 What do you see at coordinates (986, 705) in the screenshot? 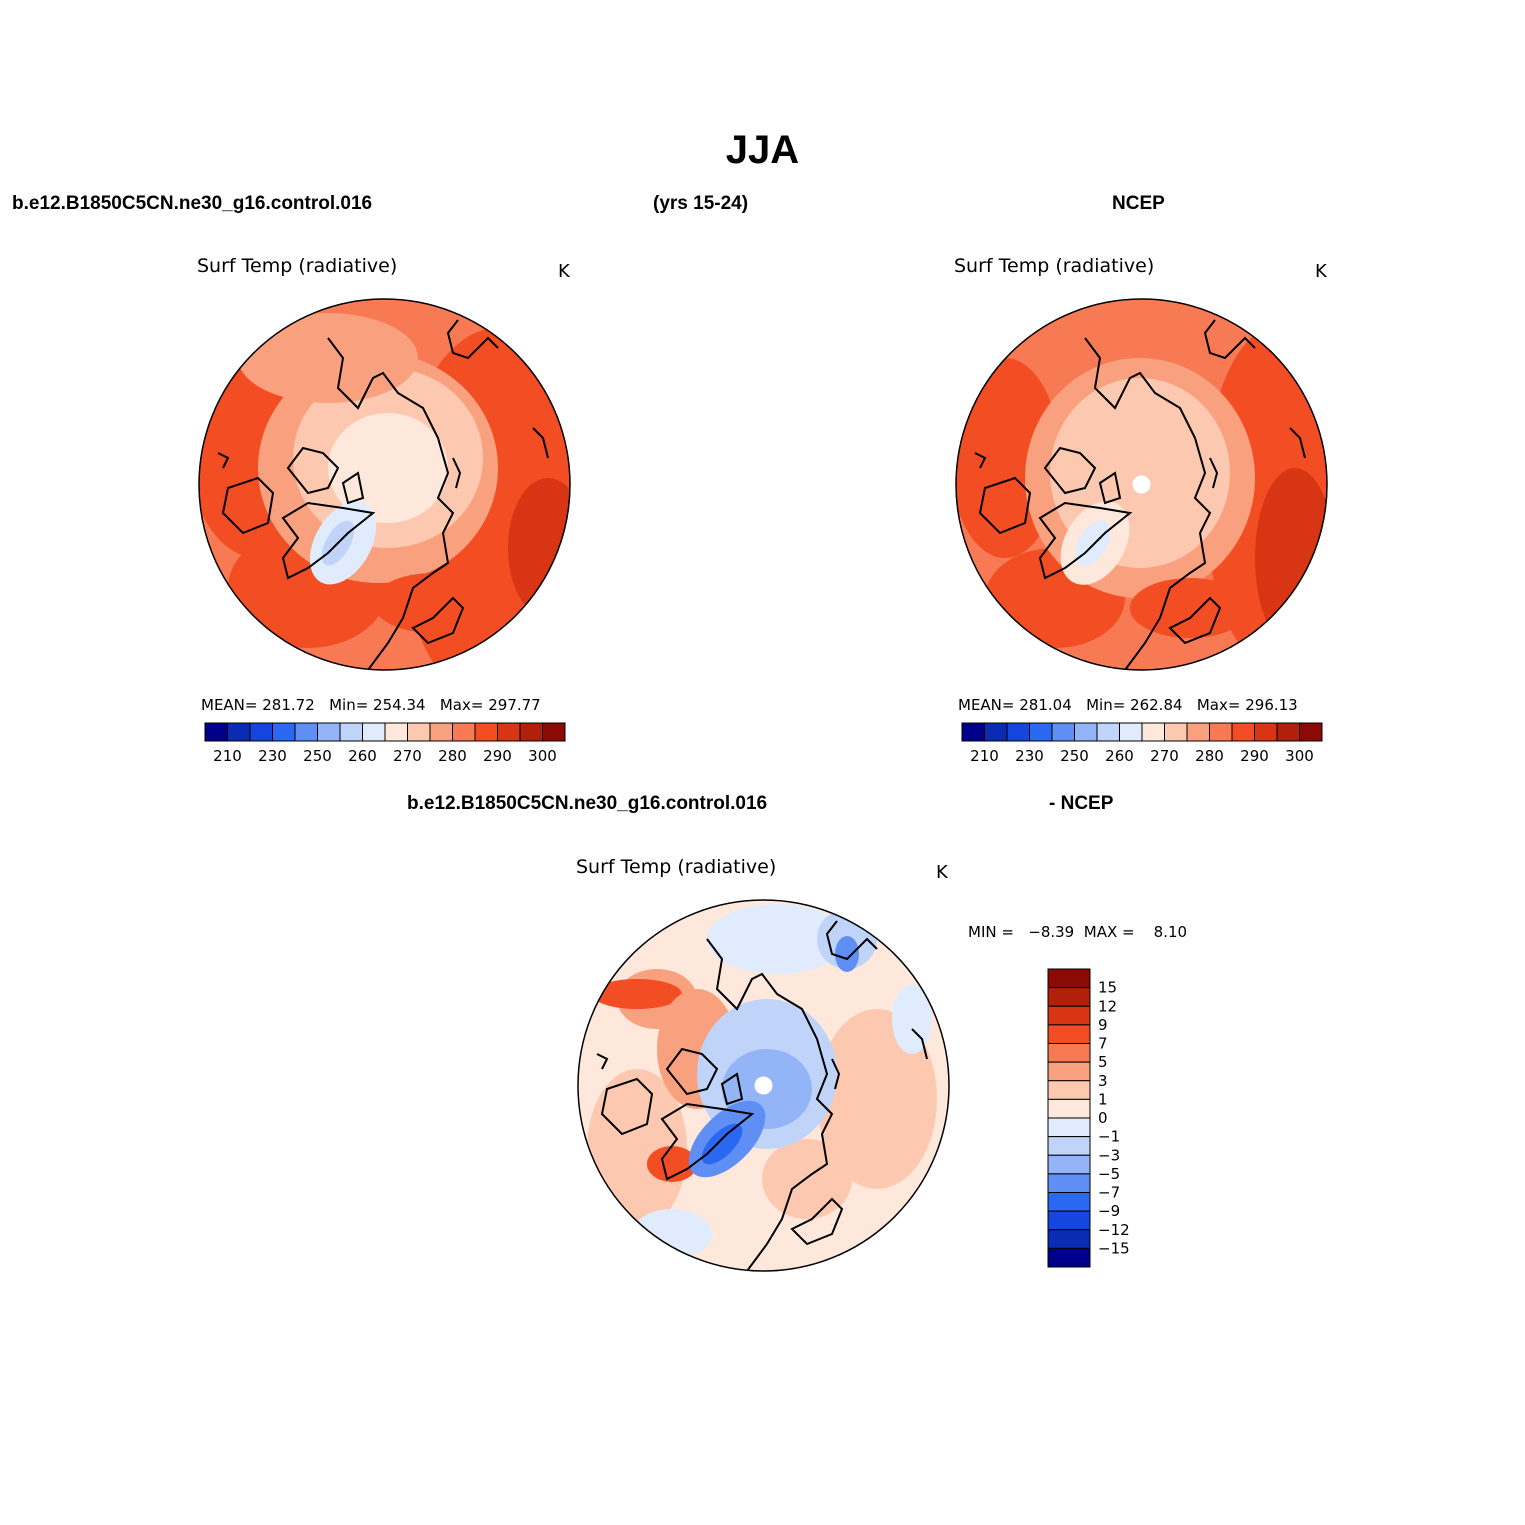
I see `obs-mean-label: MEAN=` at bounding box center [986, 705].